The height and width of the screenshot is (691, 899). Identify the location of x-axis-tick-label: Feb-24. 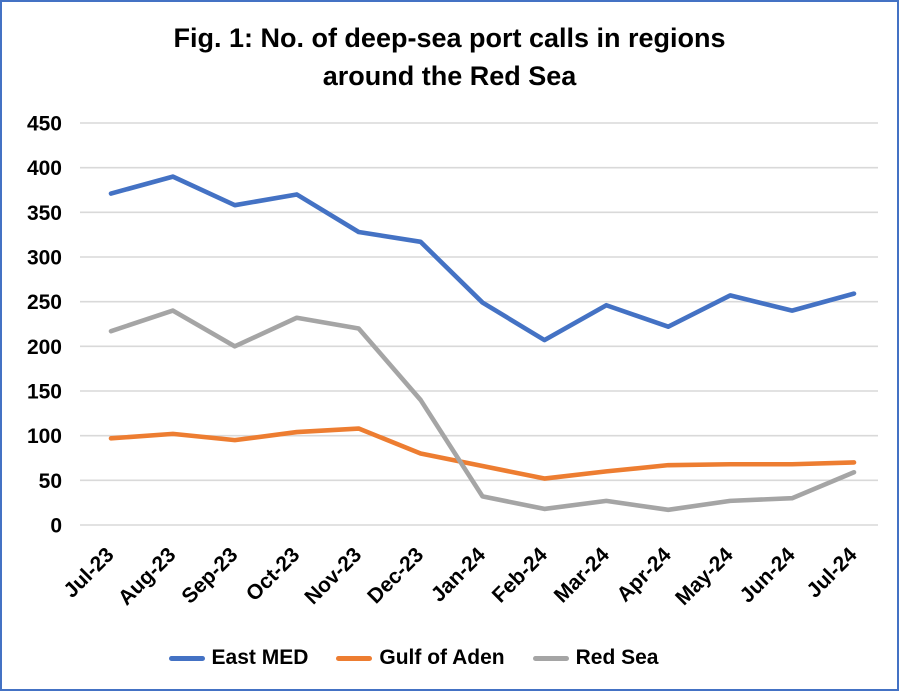
(520, 575).